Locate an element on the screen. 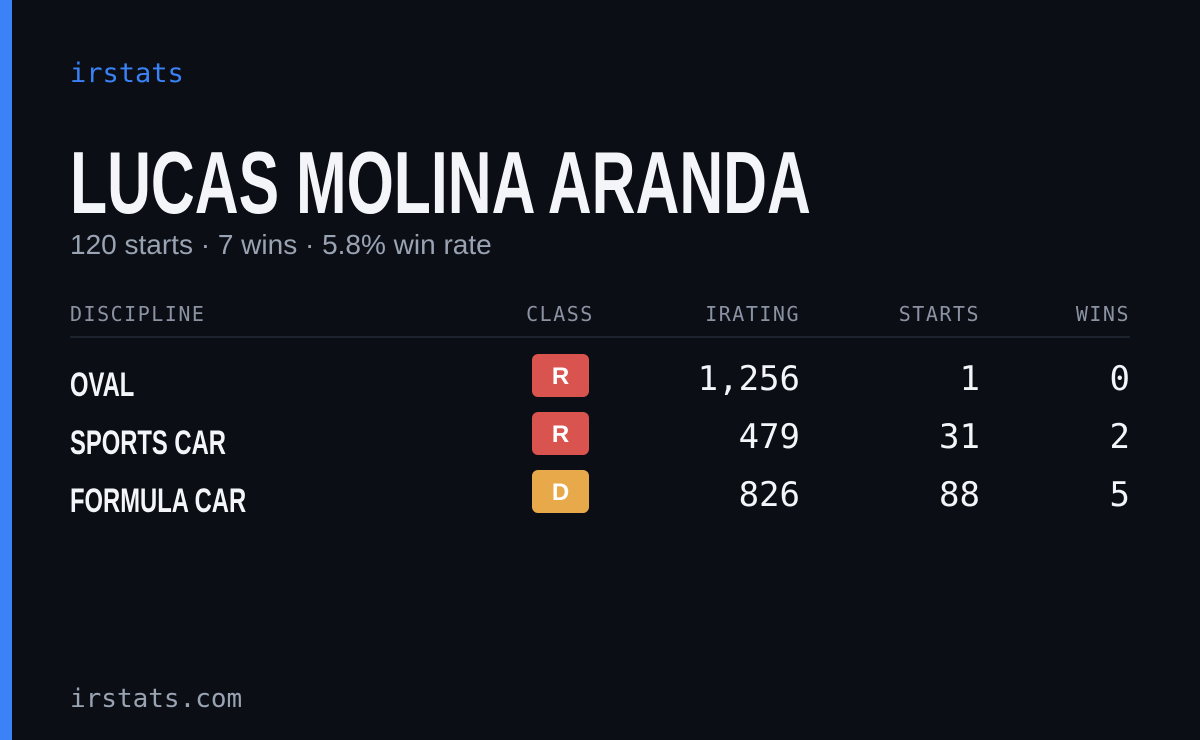 This screenshot has width=1200, height=740. player-name: LUCAS MOLINA ARANDA is located at coordinates (440, 184).